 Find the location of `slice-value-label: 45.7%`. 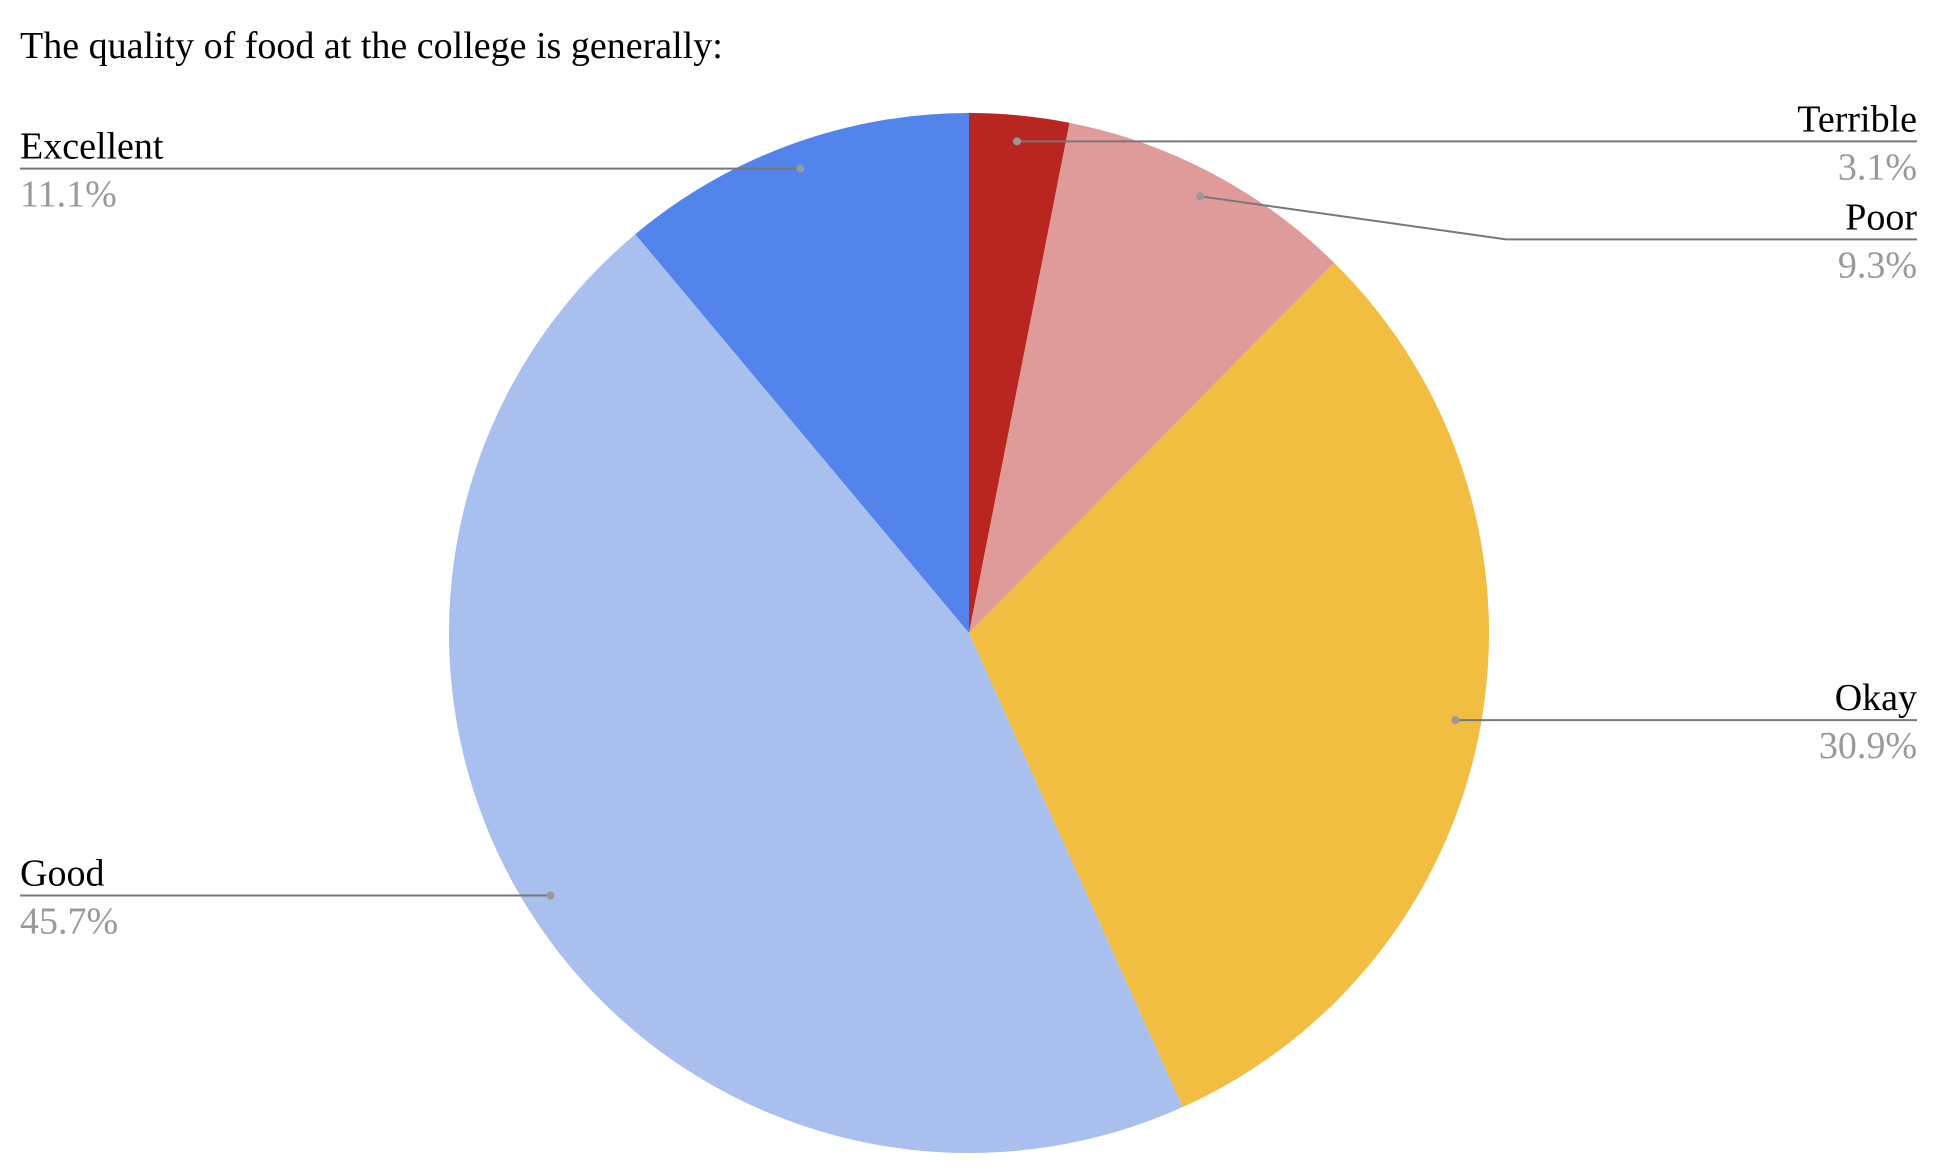

slice-value-label: 45.7% is located at coordinates (69, 921).